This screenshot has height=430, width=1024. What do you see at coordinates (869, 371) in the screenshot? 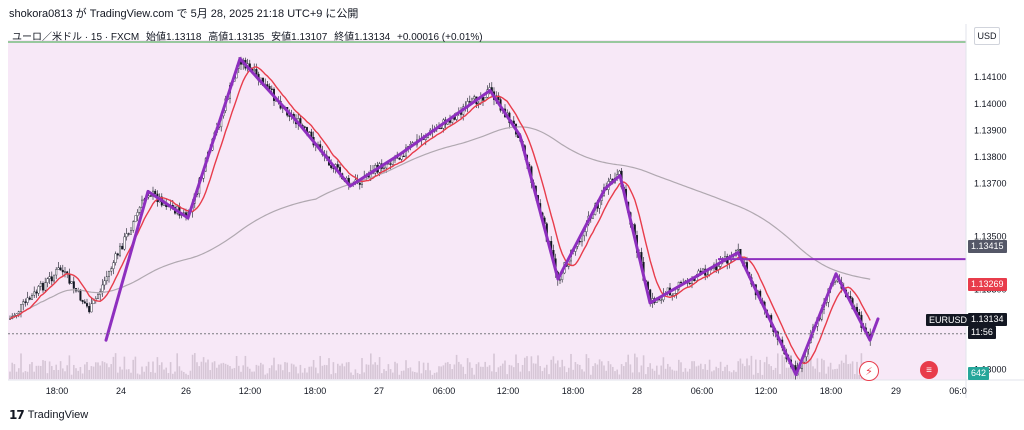
I see `lightning-icon: ⚡` at bounding box center [869, 371].